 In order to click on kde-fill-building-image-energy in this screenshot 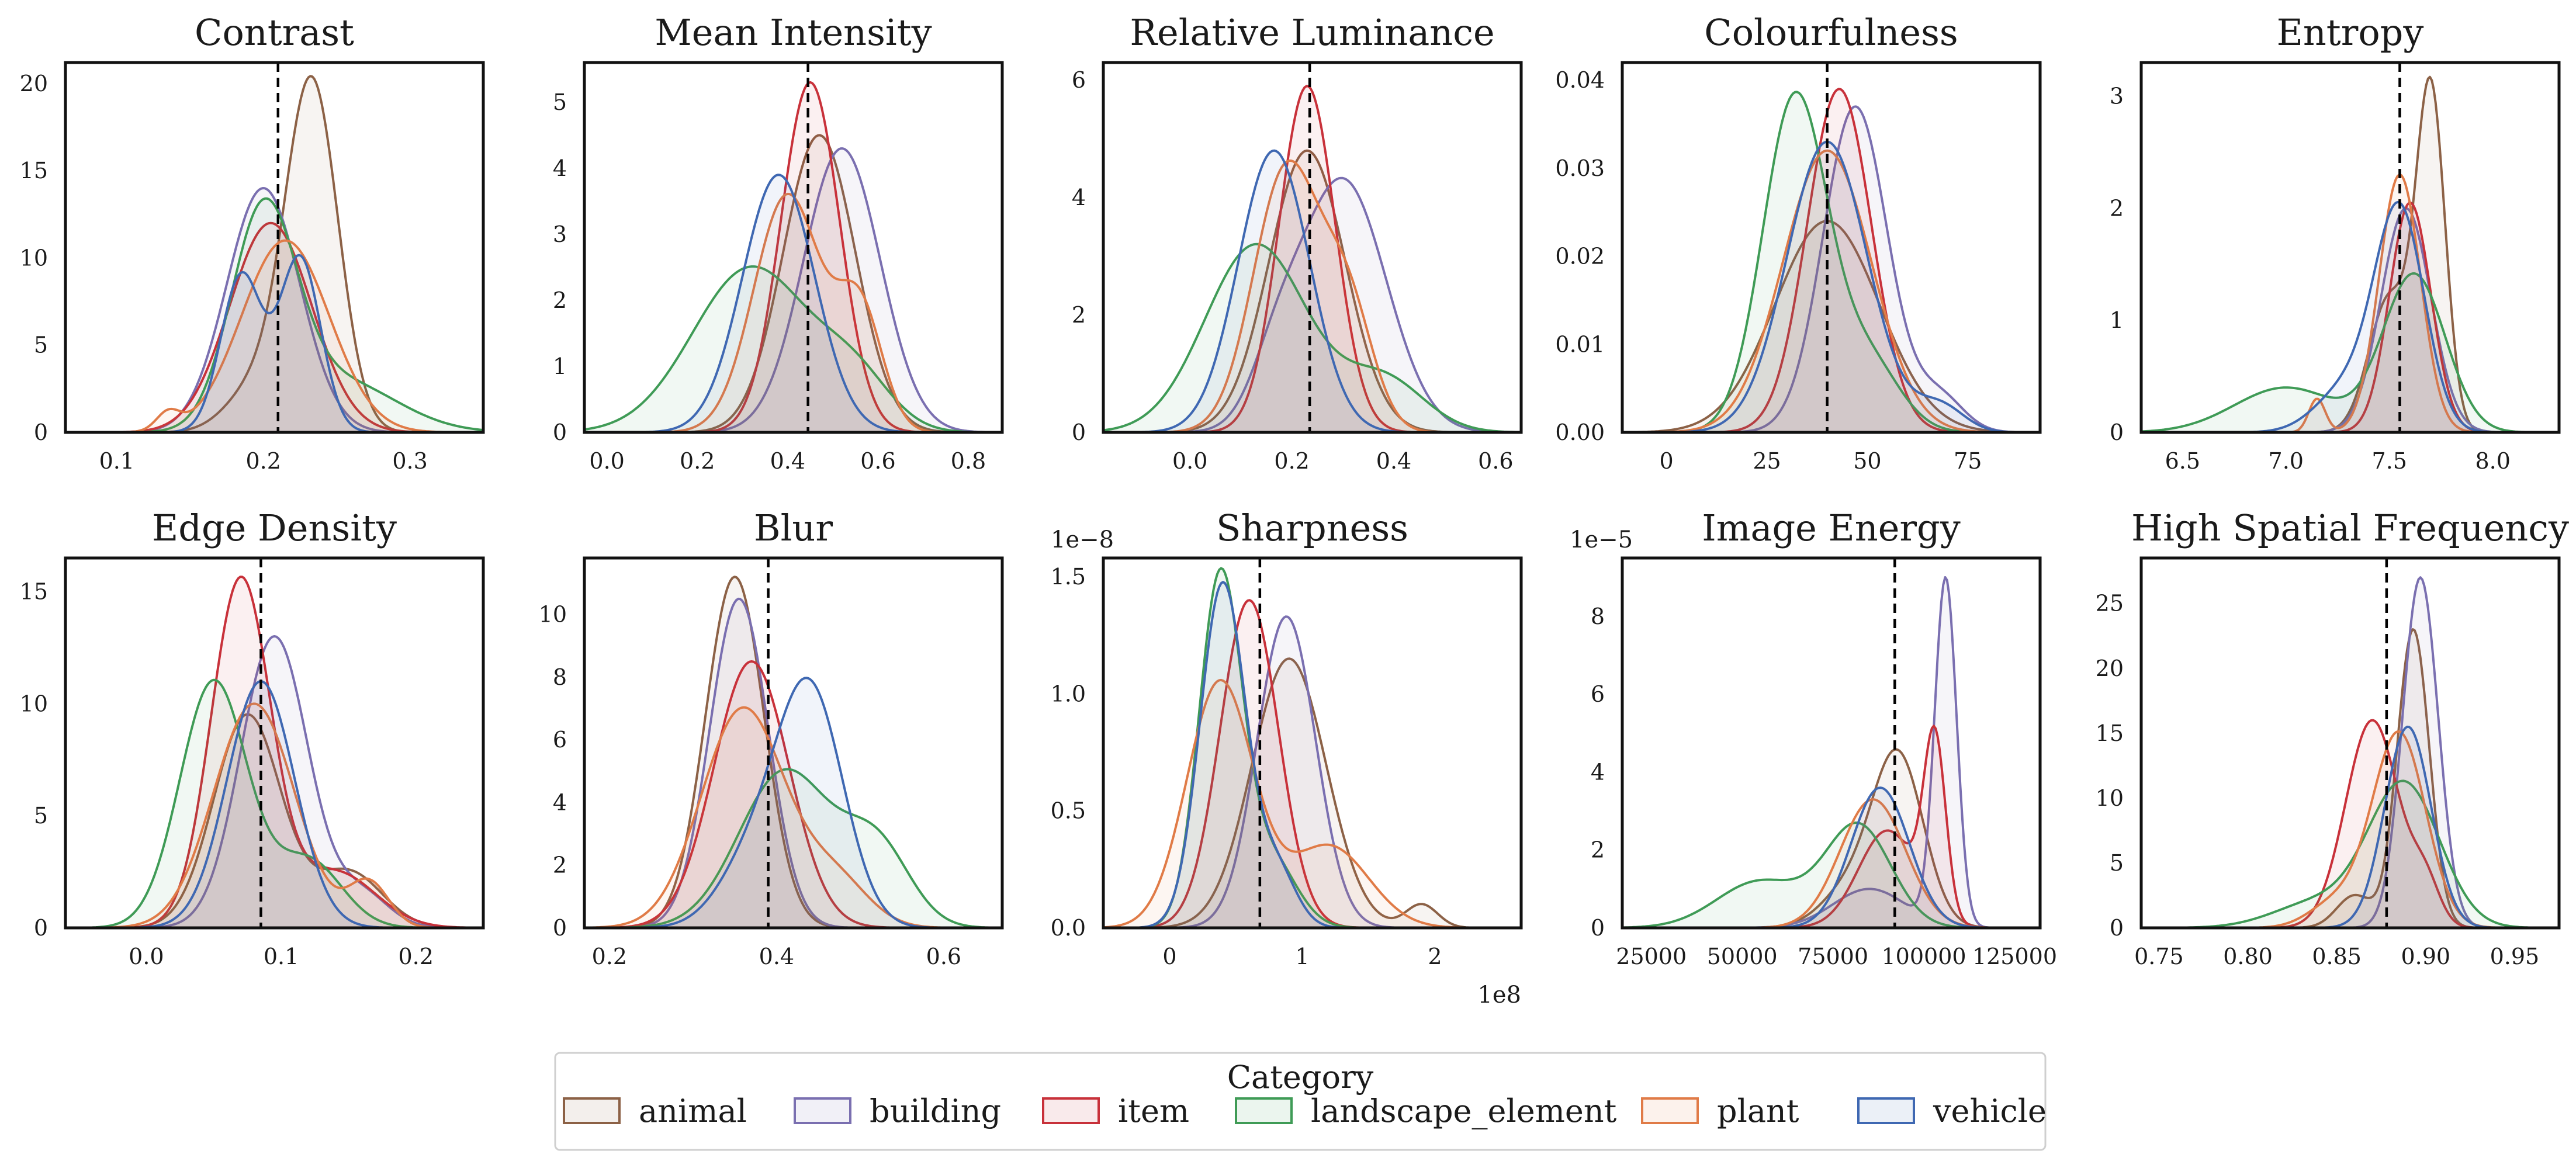, I will do `click(1831, 752)`.